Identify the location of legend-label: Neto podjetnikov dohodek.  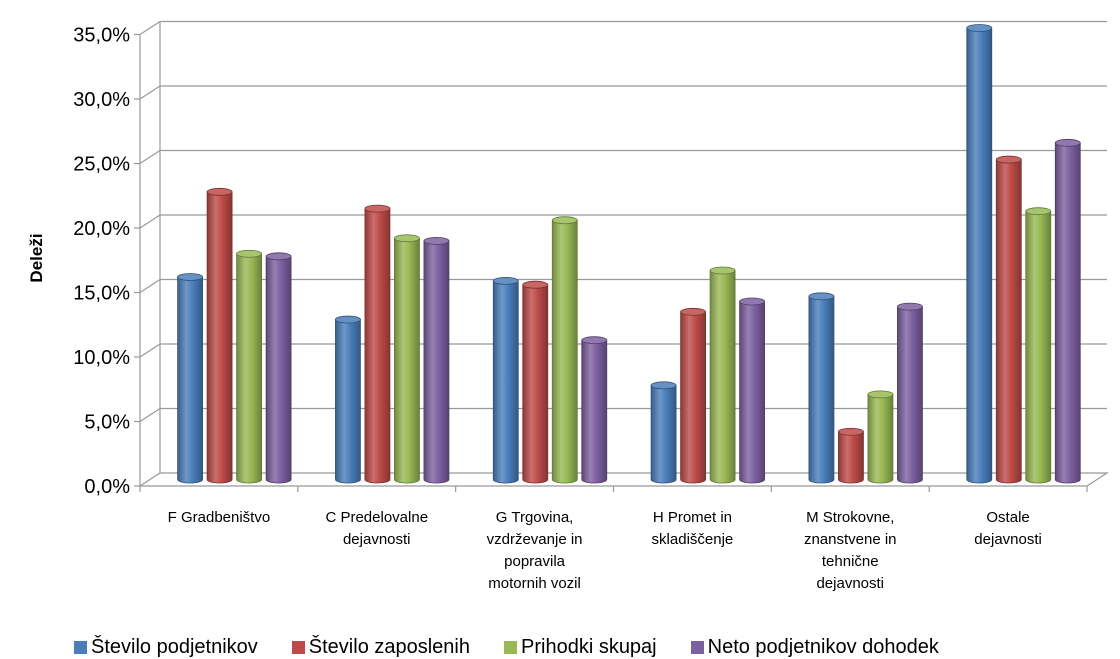
(823, 647).